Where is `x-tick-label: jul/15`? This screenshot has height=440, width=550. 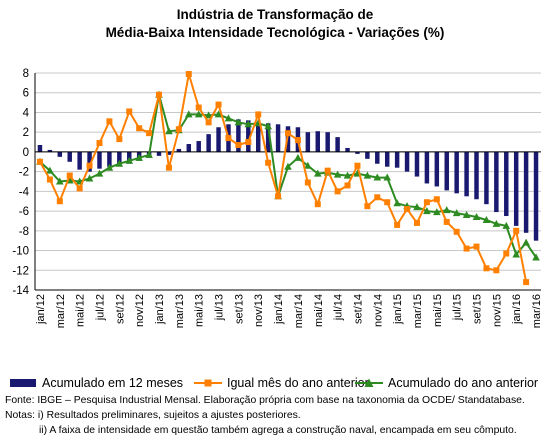
x-tick-label: jul/15 is located at coordinates (458, 307).